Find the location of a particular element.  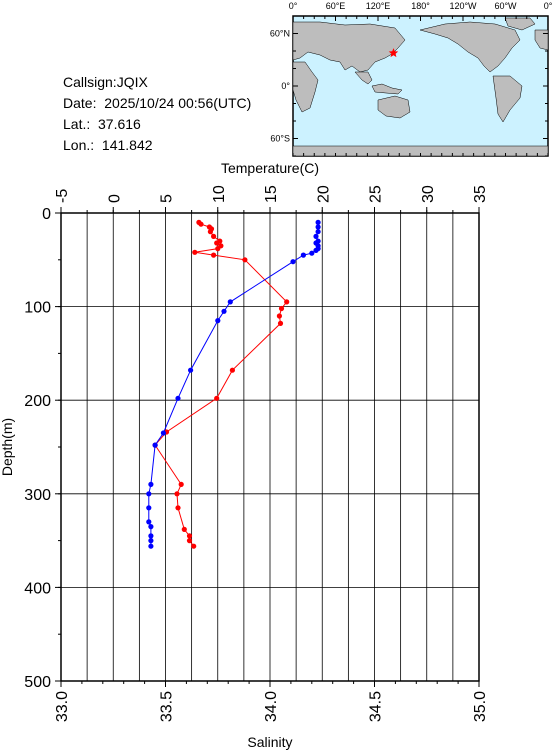

location-map: 0° 60°E 120°E 180° 120°W 60°W 0° 60°N 0° 60°S is located at coordinates (411, 79).